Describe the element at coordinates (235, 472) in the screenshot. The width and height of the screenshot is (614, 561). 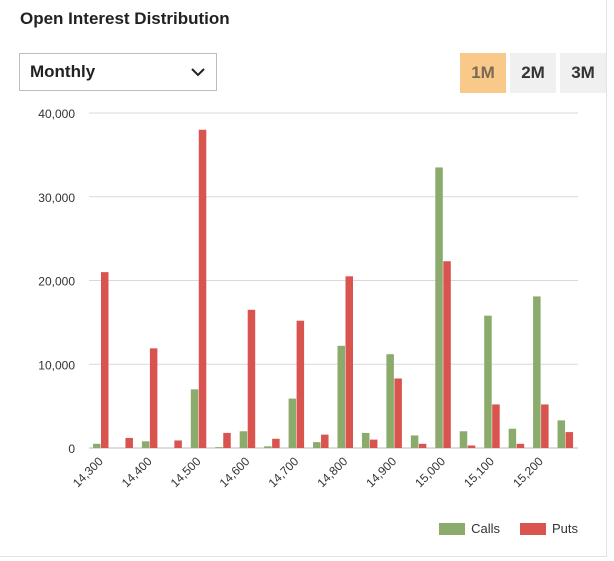
I see `x-tick-label: 14,600` at that location.